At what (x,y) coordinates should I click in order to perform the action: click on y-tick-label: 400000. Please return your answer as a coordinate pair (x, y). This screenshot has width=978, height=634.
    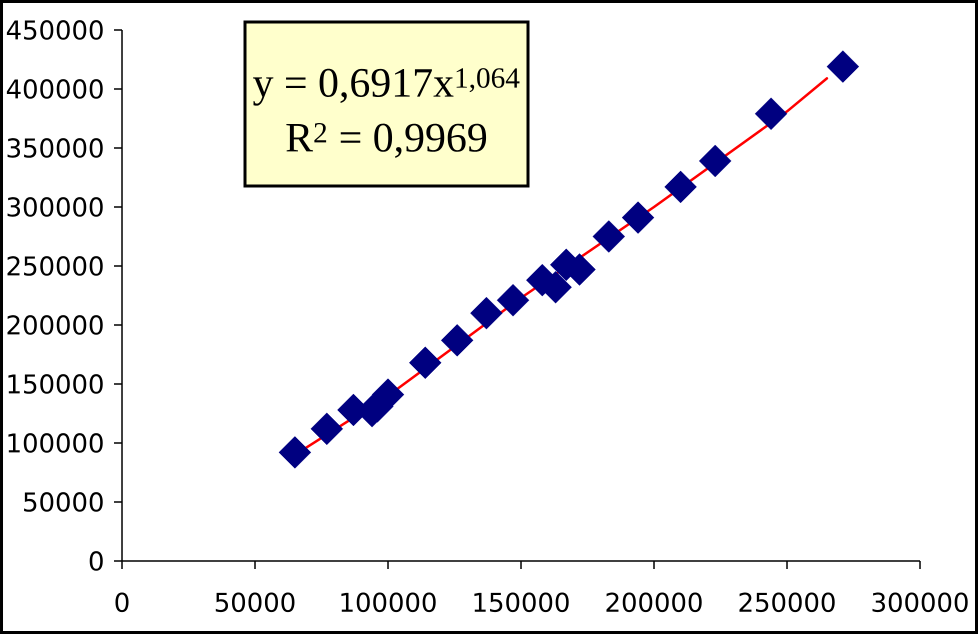
    Looking at the image, I should click on (54, 89).